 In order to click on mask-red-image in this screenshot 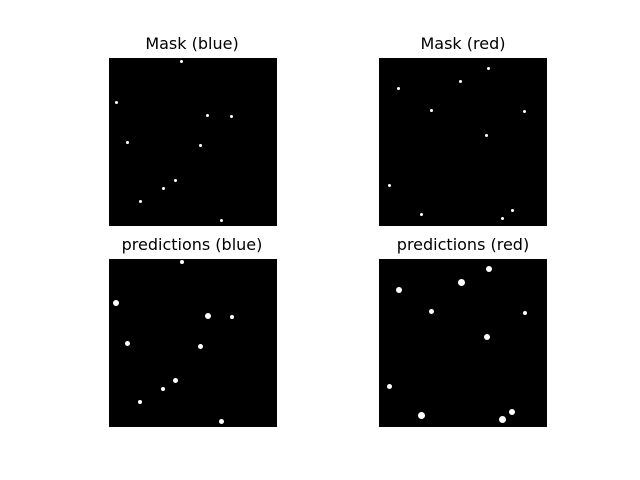, I will do `click(463, 142)`.